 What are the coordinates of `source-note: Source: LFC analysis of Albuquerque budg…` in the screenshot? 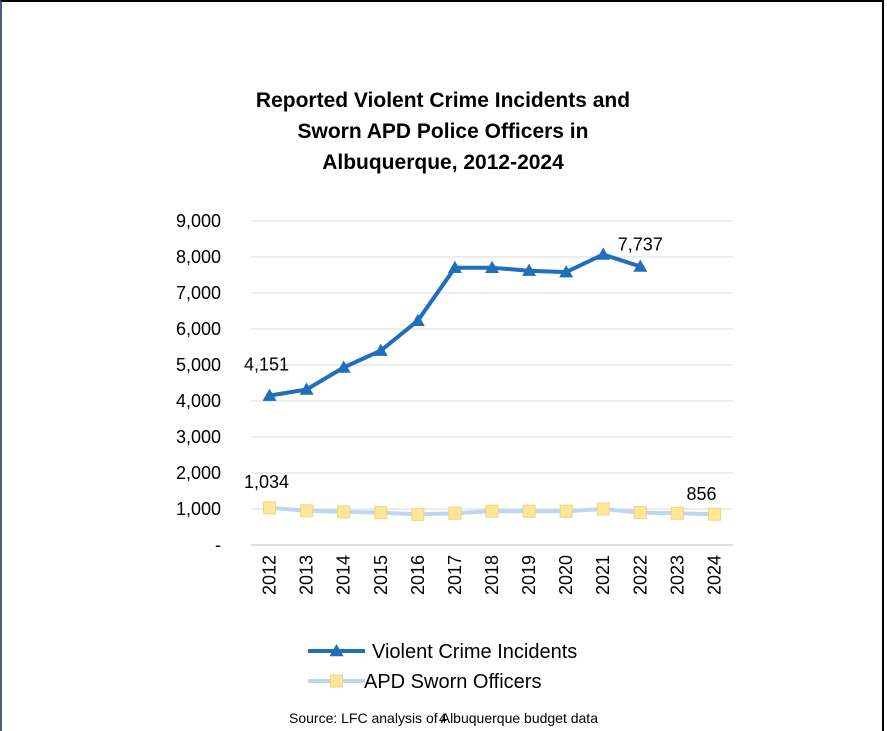 It's located at (443, 718).